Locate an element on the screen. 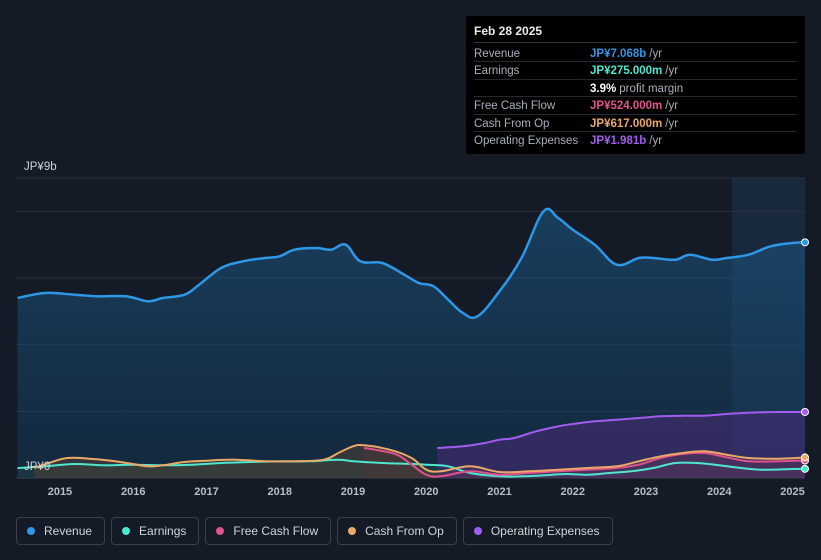 This screenshot has width=821, height=560. x-tick-label: 2023 is located at coordinates (646, 492).